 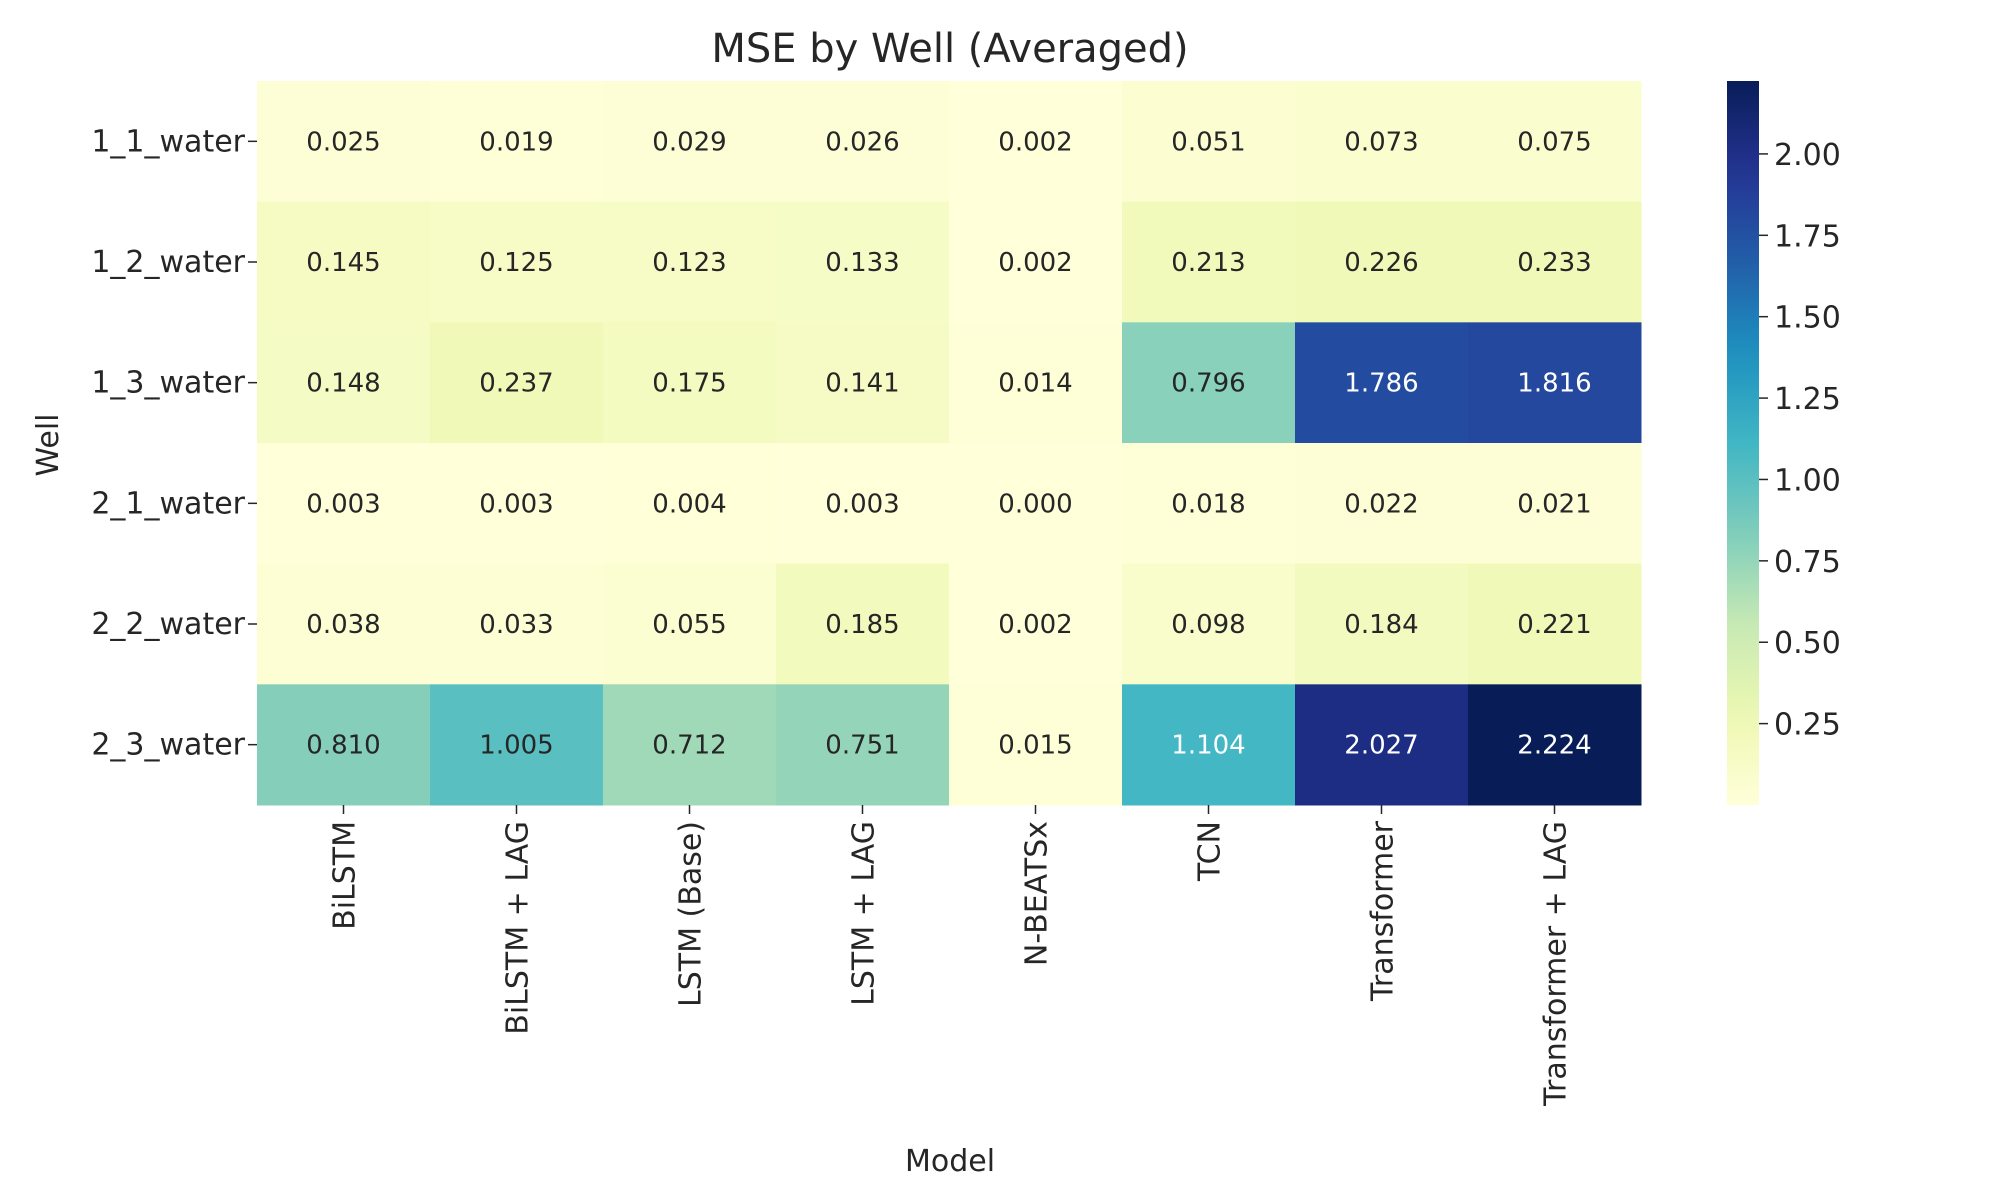 What do you see at coordinates (1381, 746) in the screenshot?
I see `cell-value-label: 2.027` at bounding box center [1381, 746].